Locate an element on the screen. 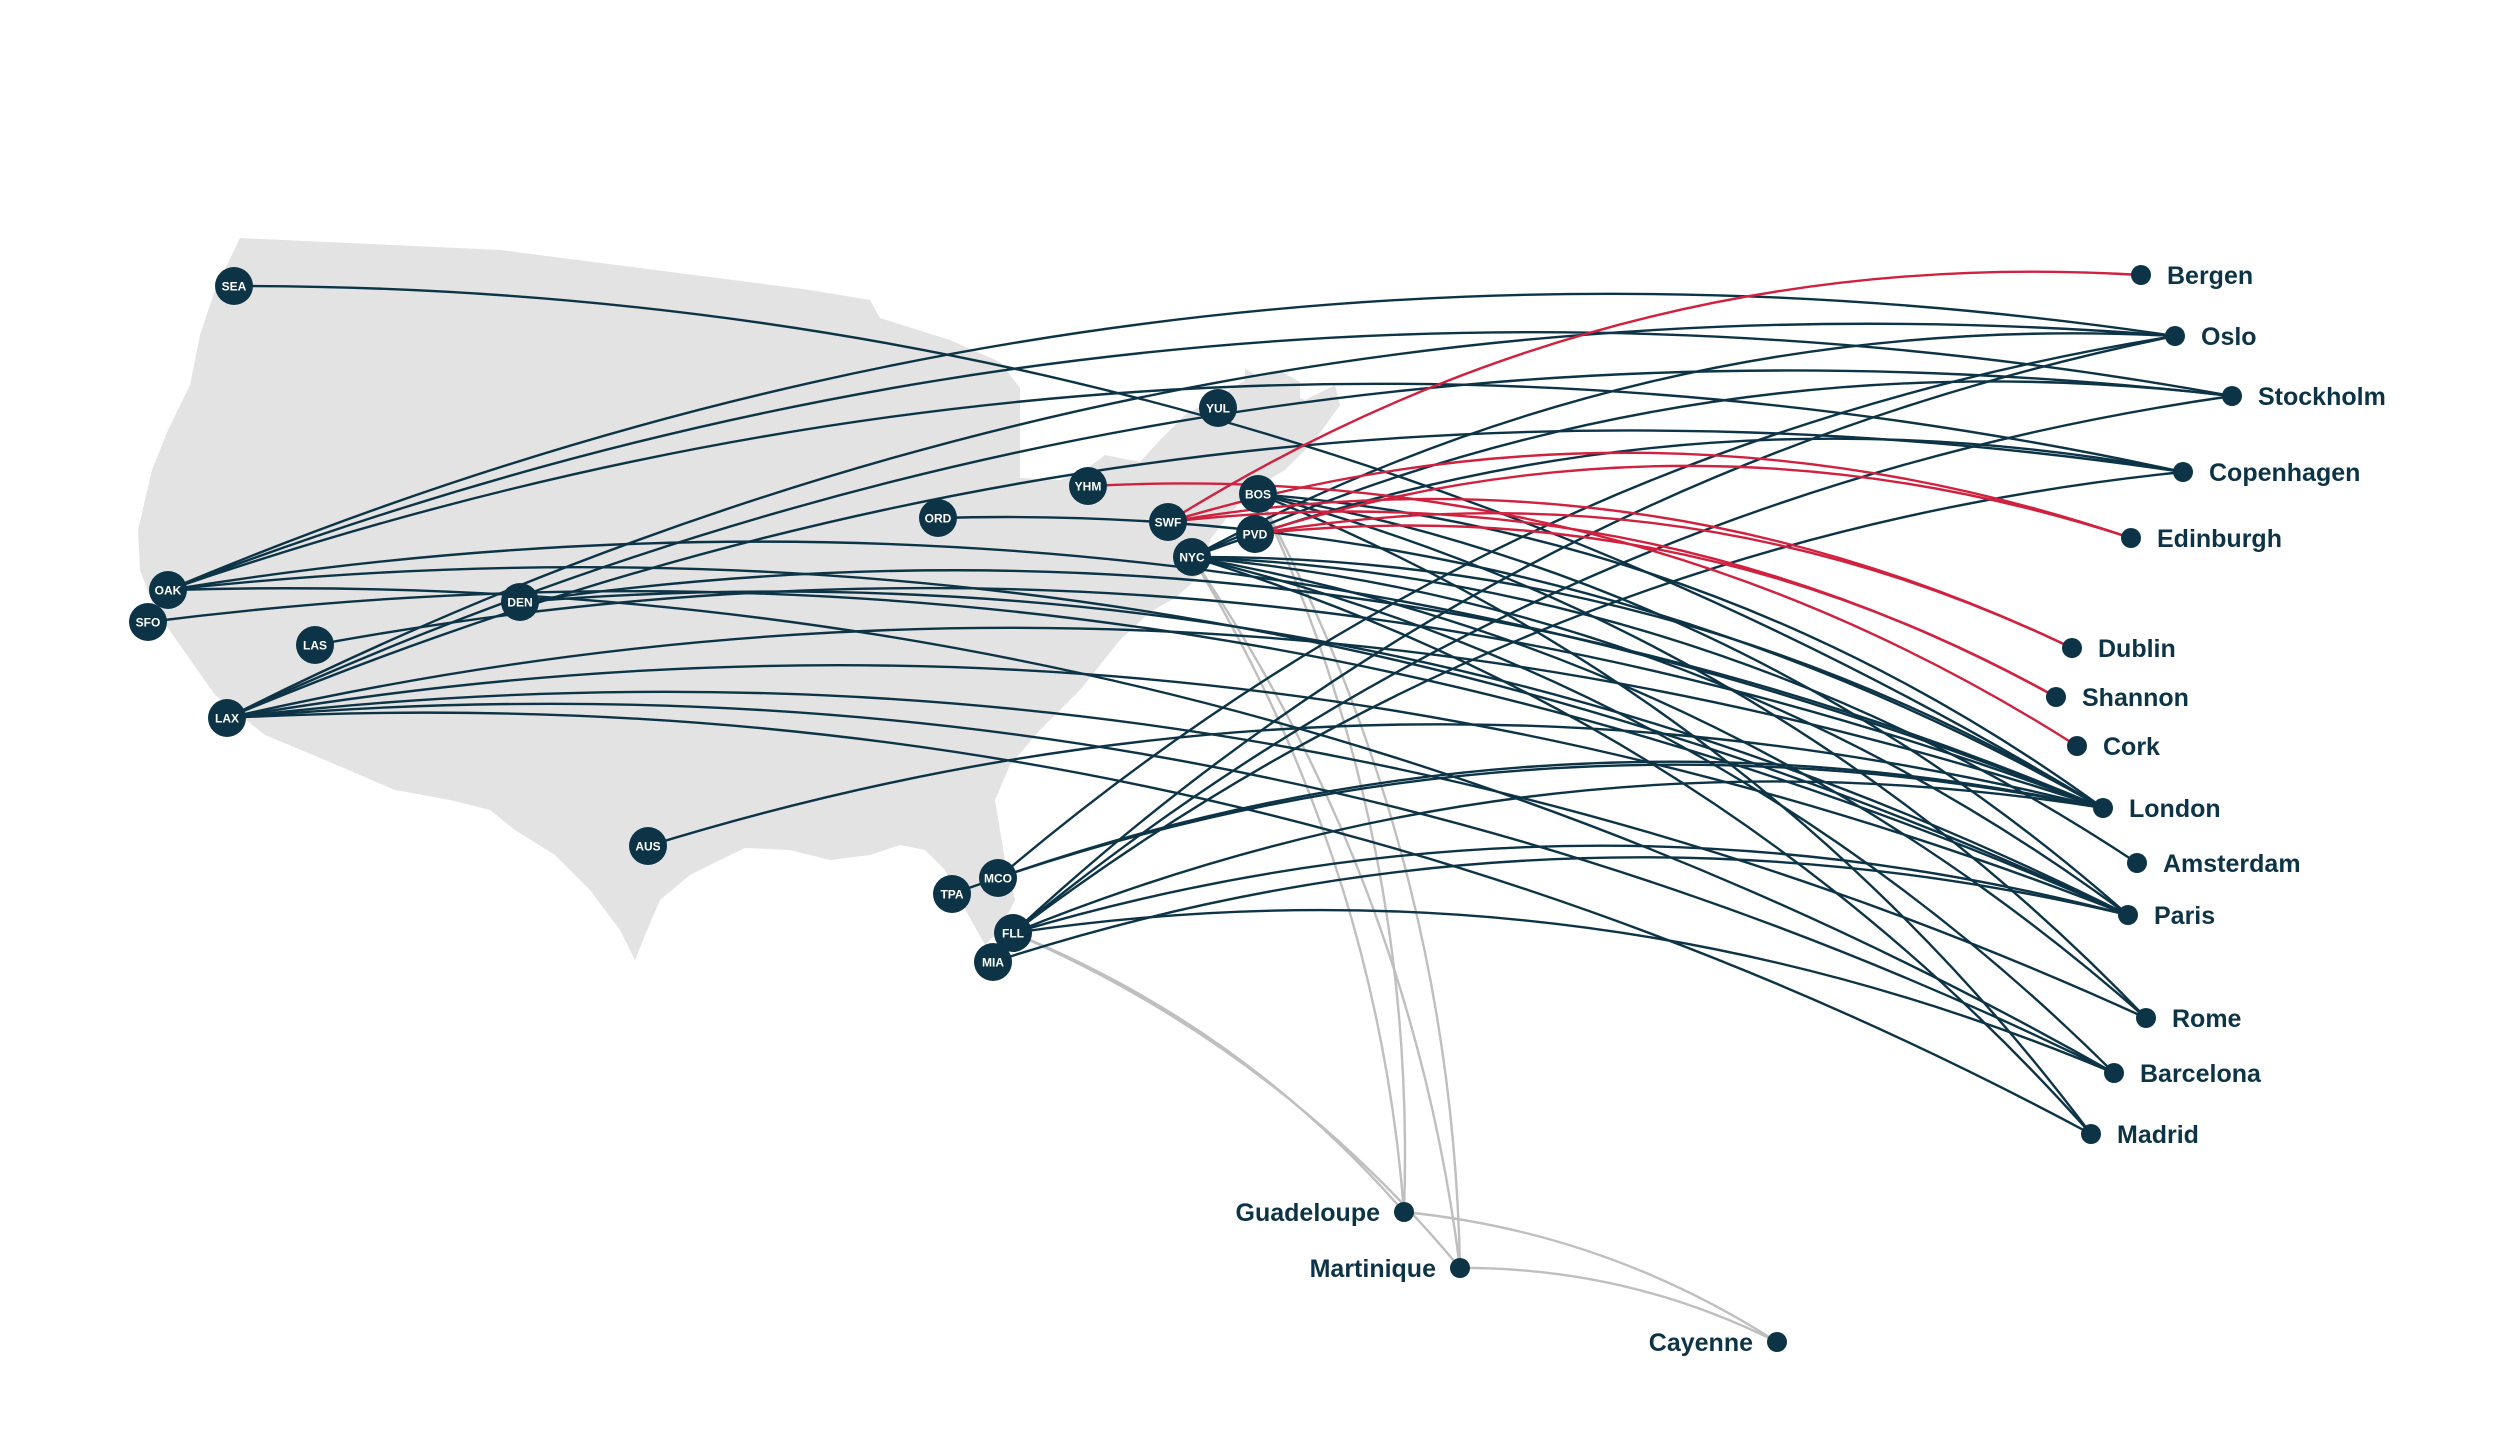 The height and width of the screenshot is (1432, 2500). destination-label: Barcelona is located at coordinates (2201, 1074).